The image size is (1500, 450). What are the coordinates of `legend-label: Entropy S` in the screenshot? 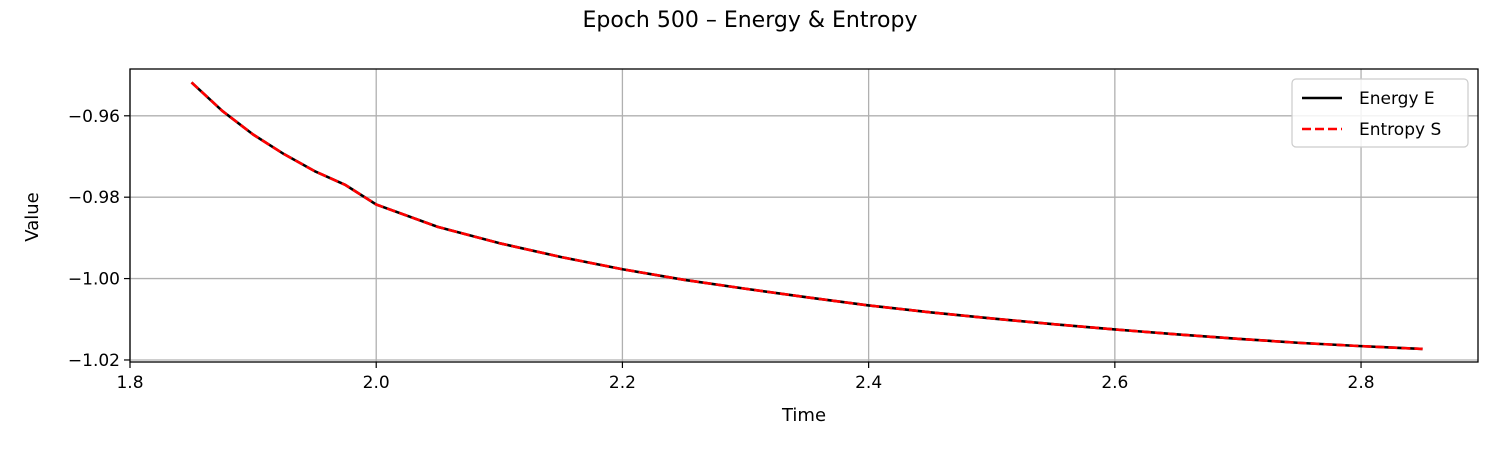 It's located at (1400, 130).